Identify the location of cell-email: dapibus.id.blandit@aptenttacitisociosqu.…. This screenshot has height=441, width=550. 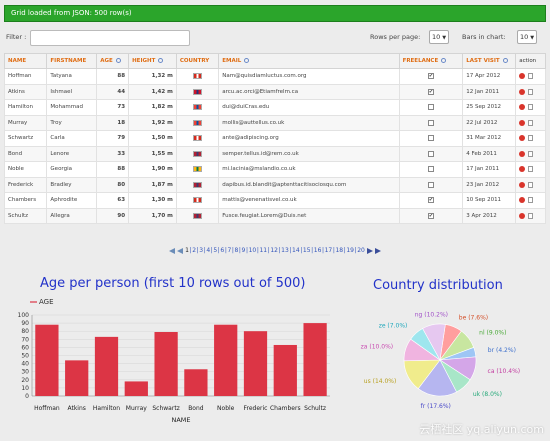
(309, 184).